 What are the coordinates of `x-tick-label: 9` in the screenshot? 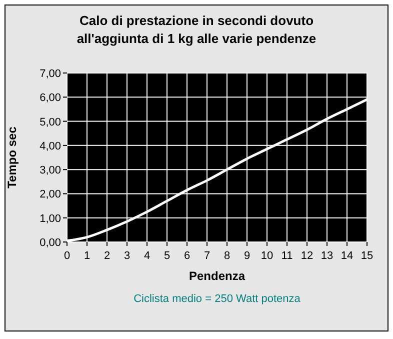 It's located at (247, 256).